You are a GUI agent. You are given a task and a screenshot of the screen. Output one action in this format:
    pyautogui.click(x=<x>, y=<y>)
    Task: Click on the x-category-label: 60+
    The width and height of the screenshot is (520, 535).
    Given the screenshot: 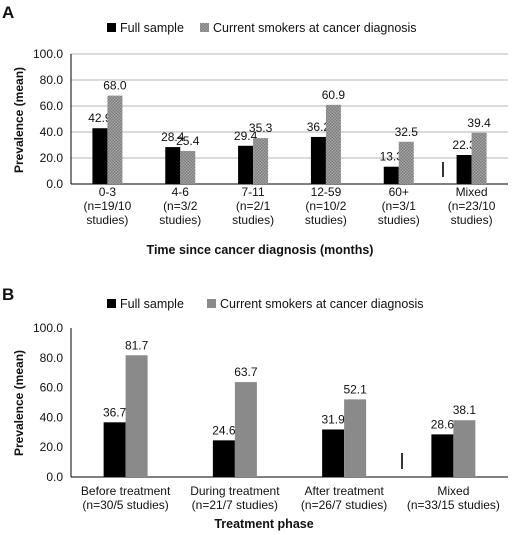 What is the action you would take?
    pyautogui.click(x=399, y=192)
    